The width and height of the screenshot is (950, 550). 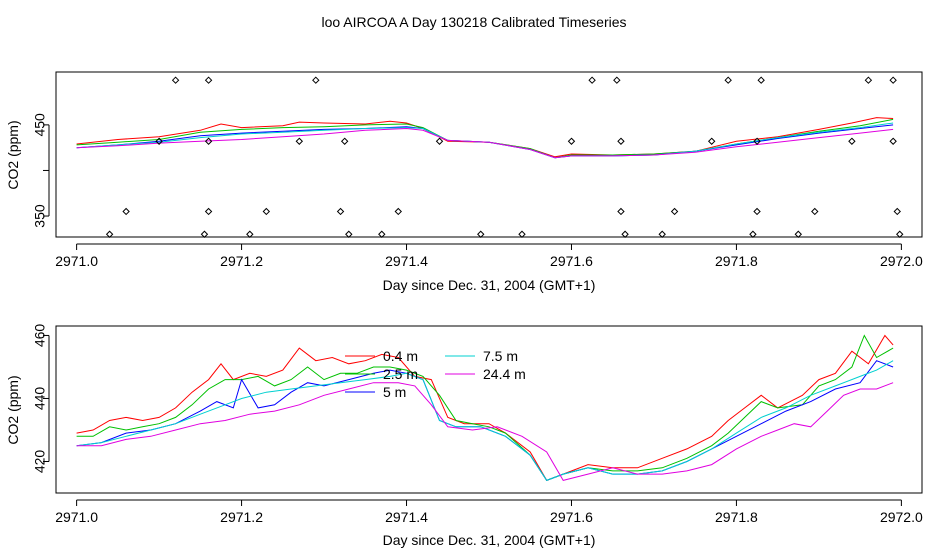 What do you see at coordinates (901, 261) in the screenshot?
I see `top-x-tick-label: 2972.0` at bounding box center [901, 261].